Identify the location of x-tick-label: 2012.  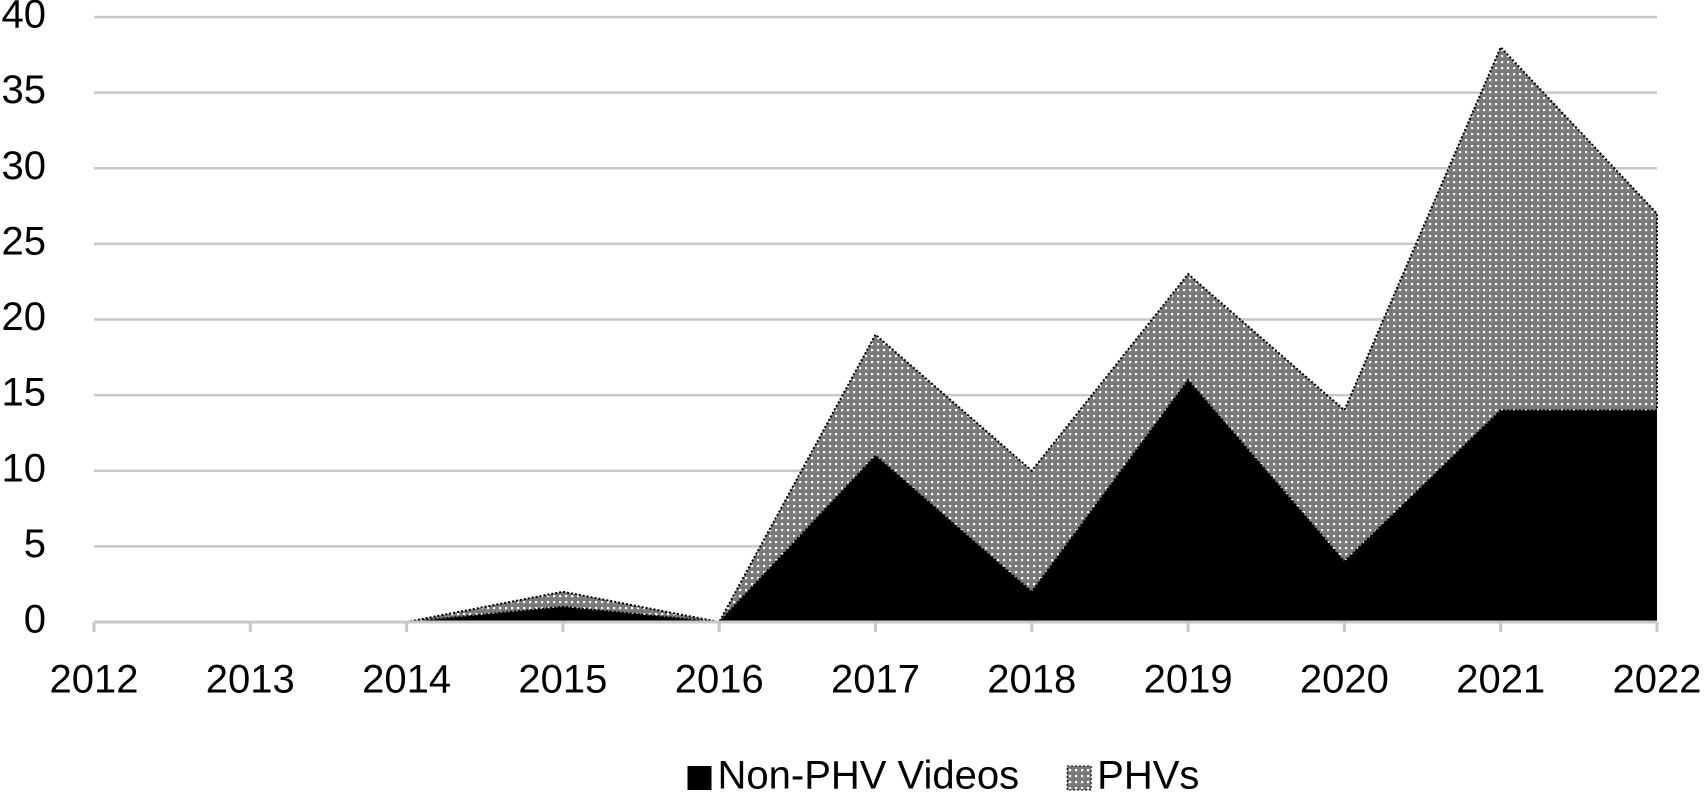
(94, 680).